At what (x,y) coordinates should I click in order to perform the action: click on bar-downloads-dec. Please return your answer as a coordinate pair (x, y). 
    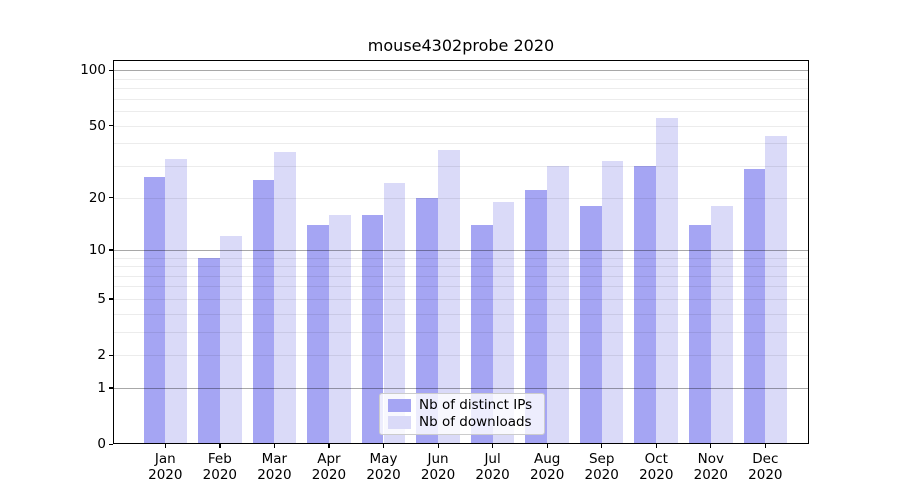
    Looking at the image, I should click on (776, 289).